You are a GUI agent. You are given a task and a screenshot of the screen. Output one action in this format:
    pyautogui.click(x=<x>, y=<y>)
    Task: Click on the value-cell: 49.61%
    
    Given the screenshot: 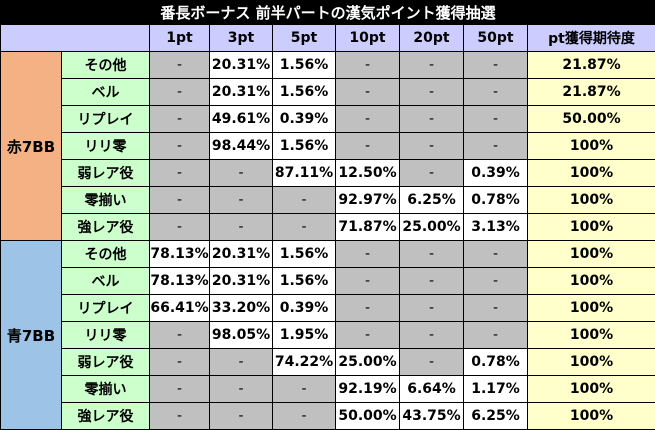 What is the action you would take?
    pyautogui.click(x=241, y=119)
    